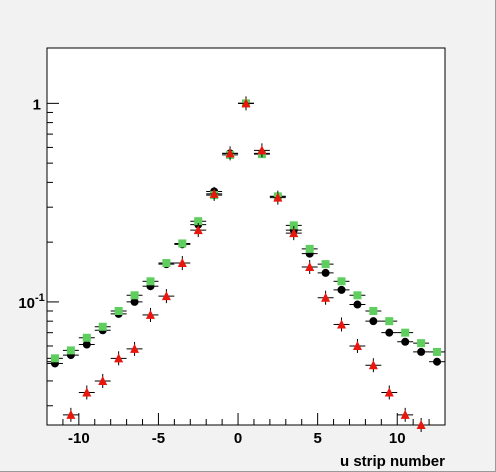 The width and height of the screenshot is (496, 472). Describe the element at coordinates (26, 303) in the screenshot. I see `y-tick-label: 10` at that location.